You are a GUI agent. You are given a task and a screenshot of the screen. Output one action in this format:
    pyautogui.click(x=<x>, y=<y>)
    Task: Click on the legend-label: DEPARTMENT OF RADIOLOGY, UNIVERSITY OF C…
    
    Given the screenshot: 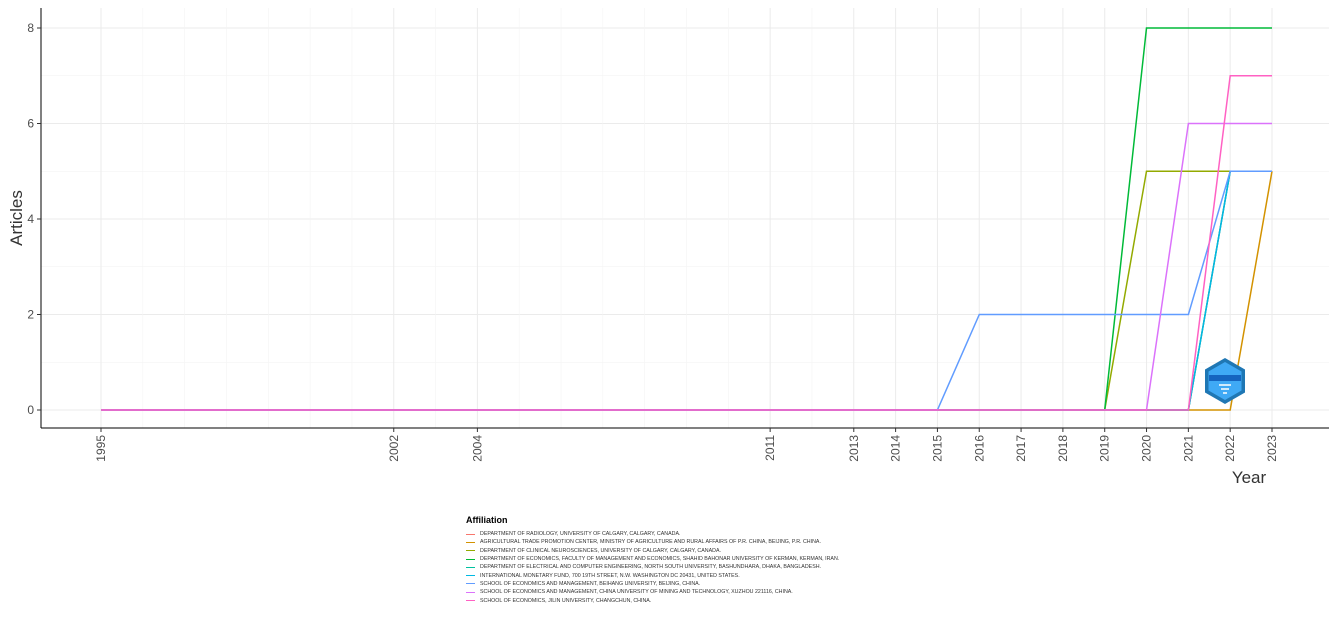 What is the action you would take?
    pyautogui.click(x=580, y=534)
    